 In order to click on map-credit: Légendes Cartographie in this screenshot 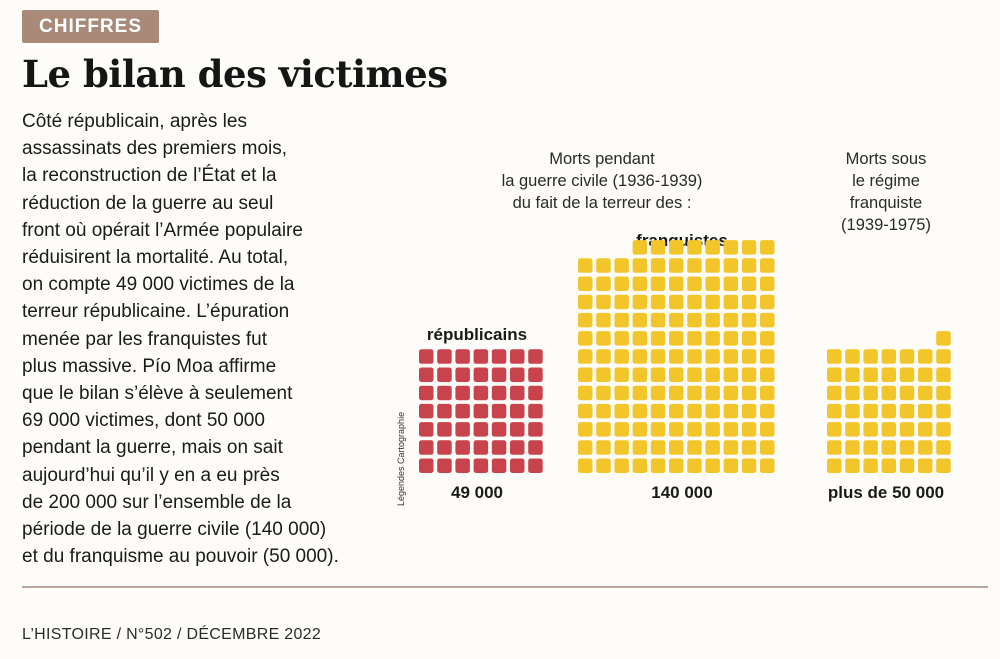, I will do `click(401, 458)`.